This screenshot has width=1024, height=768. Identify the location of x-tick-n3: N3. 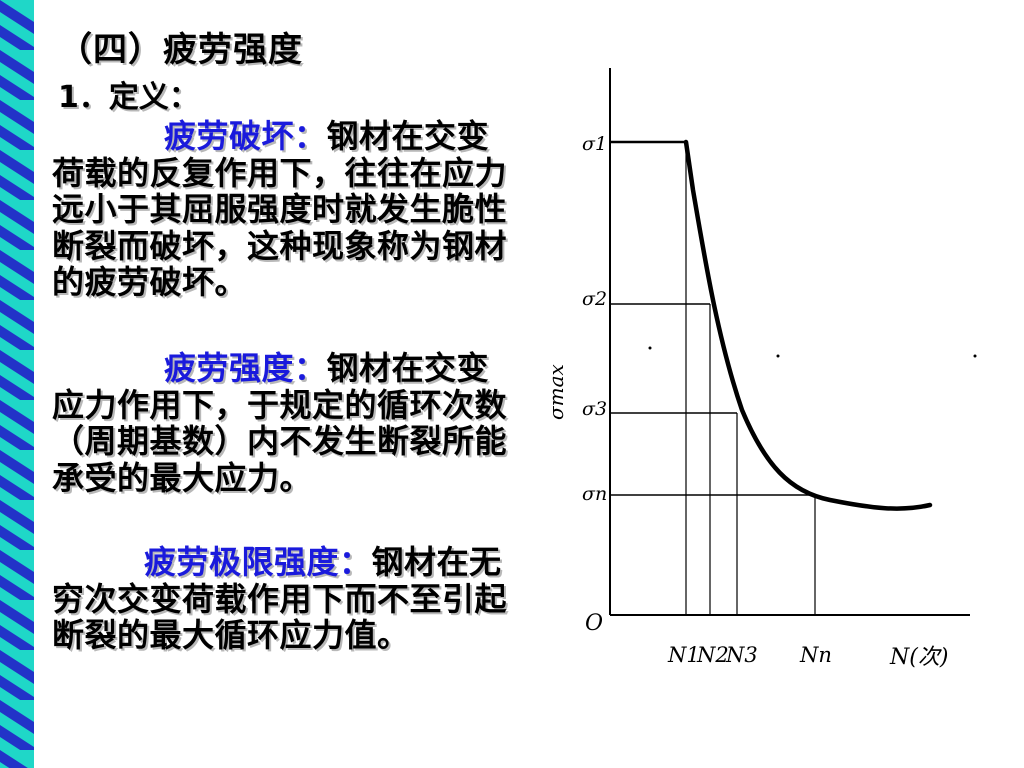
(741, 655).